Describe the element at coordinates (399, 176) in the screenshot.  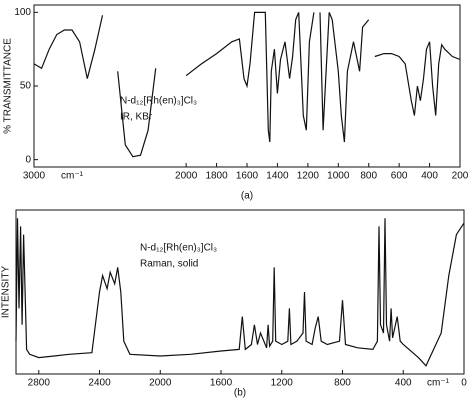
I see `x-tick-label: 600` at that location.